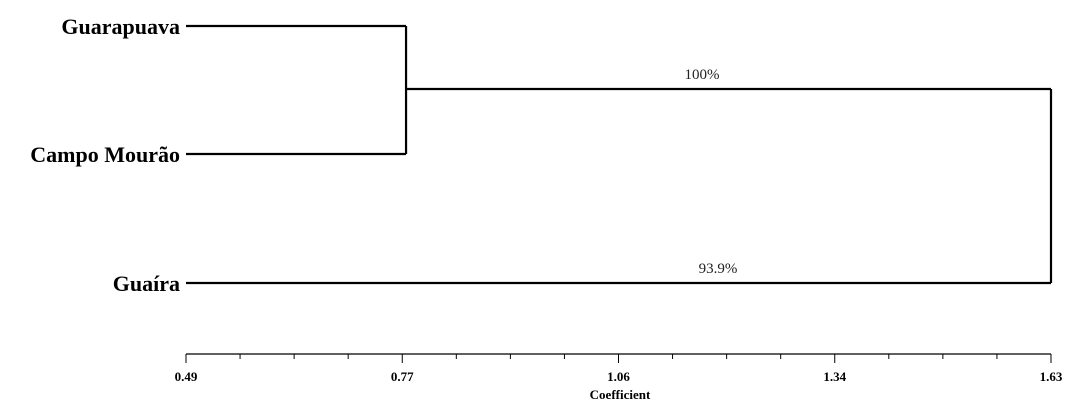 The height and width of the screenshot is (403, 1071). Describe the element at coordinates (186, 376) in the screenshot. I see `x-tick-label-0: 0.49` at that location.